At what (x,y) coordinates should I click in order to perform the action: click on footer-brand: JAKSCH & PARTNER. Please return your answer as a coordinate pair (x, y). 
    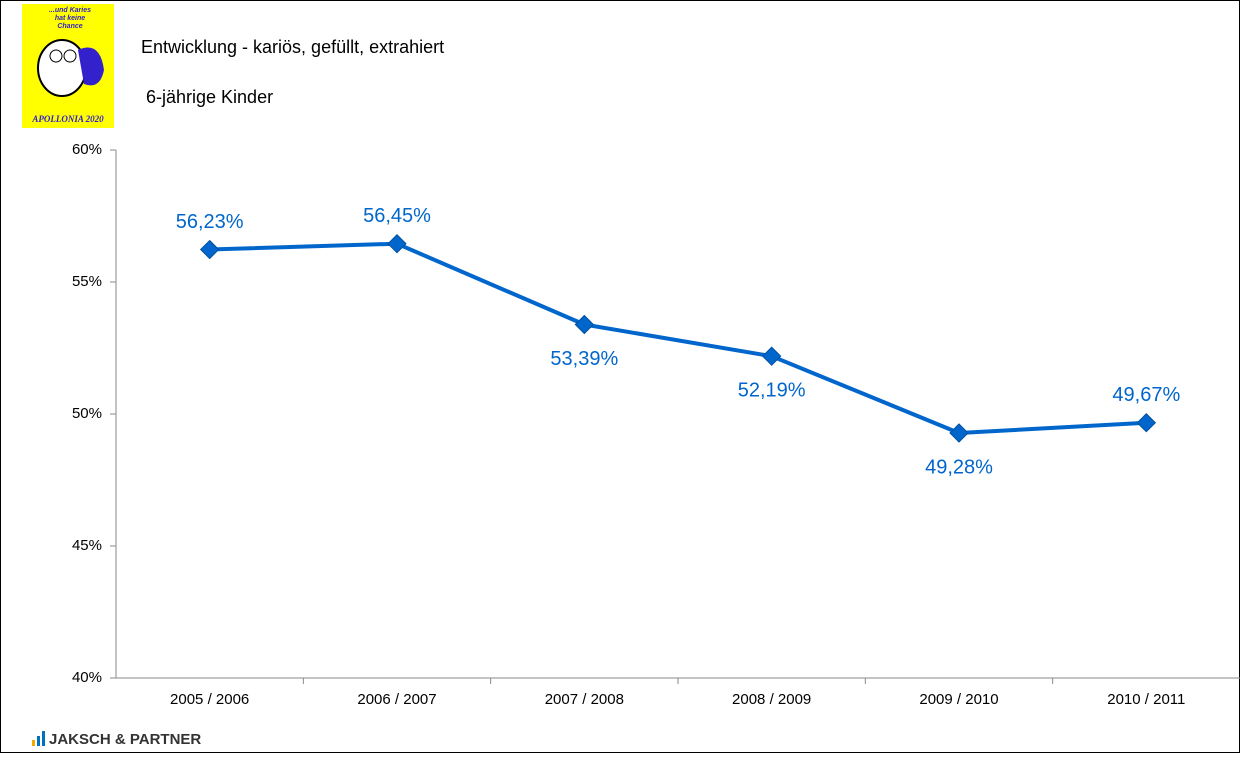
    Looking at the image, I should click on (125, 739).